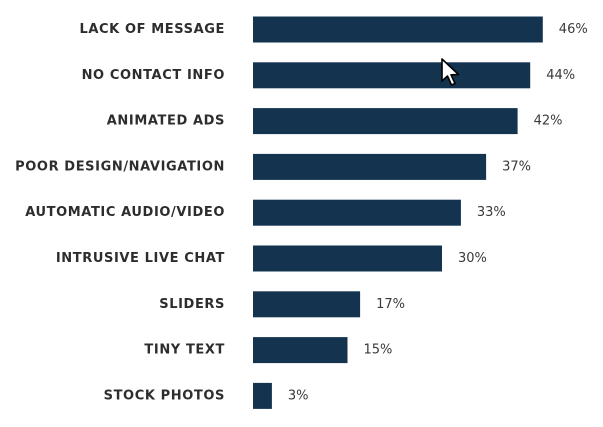 The width and height of the screenshot is (603, 427). I want to click on category-label: POOR DESIGN/NAVIGATION, so click(120, 166).